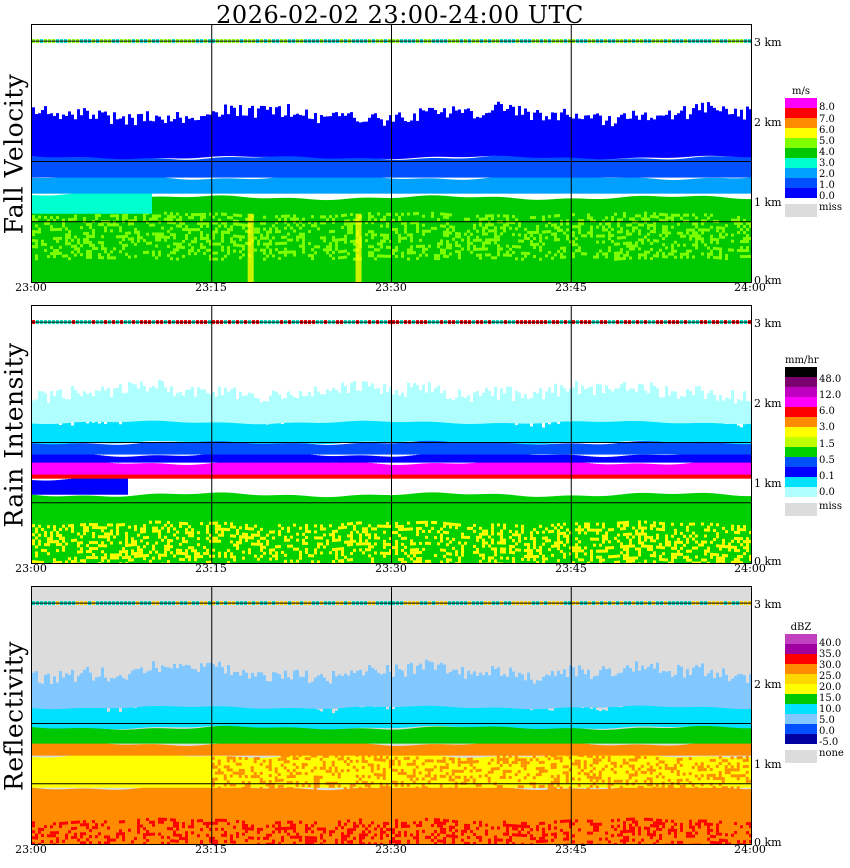 The height and width of the screenshot is (868, 850). I want to click on colorbar-tick-label: 4.0, so click(827, 152).